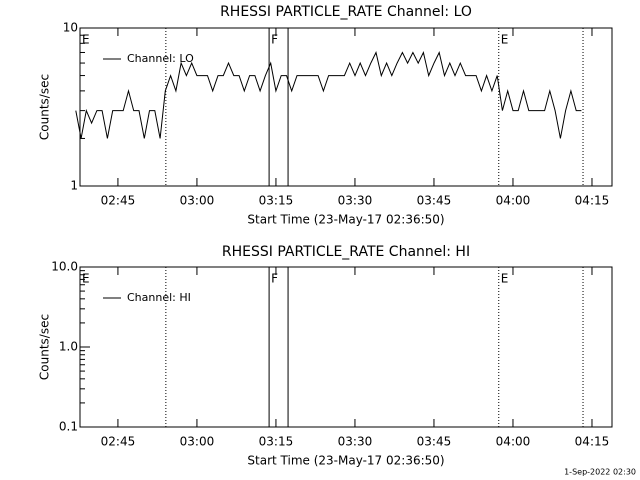  Describe the element at coordinates (74, 186) in the screenshot. I see `y-tick-label: 1` at that location.